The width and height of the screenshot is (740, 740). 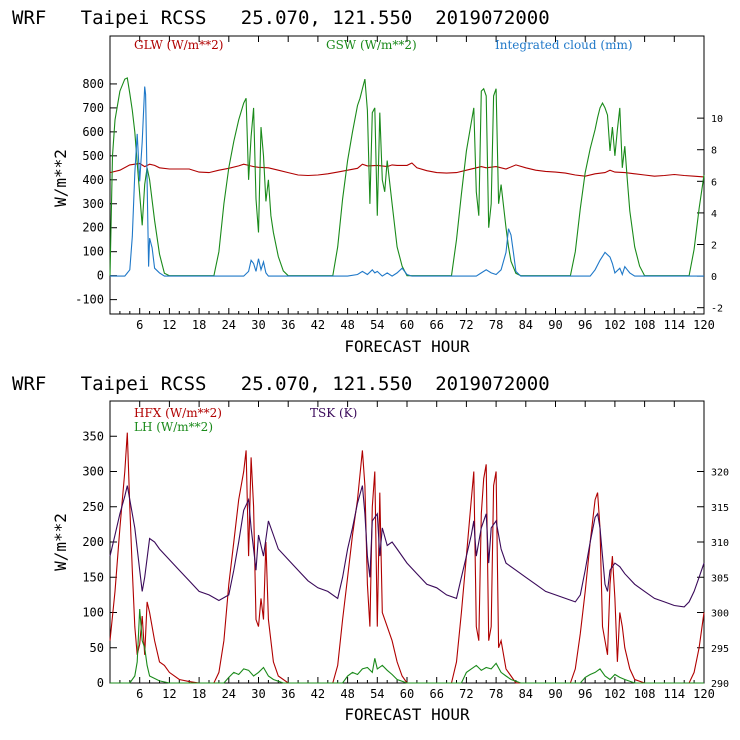 What do you see at coordinates (720, 649) in the screenshot?
I see `y2tick-label: 295` at bounding box center [720, 649].